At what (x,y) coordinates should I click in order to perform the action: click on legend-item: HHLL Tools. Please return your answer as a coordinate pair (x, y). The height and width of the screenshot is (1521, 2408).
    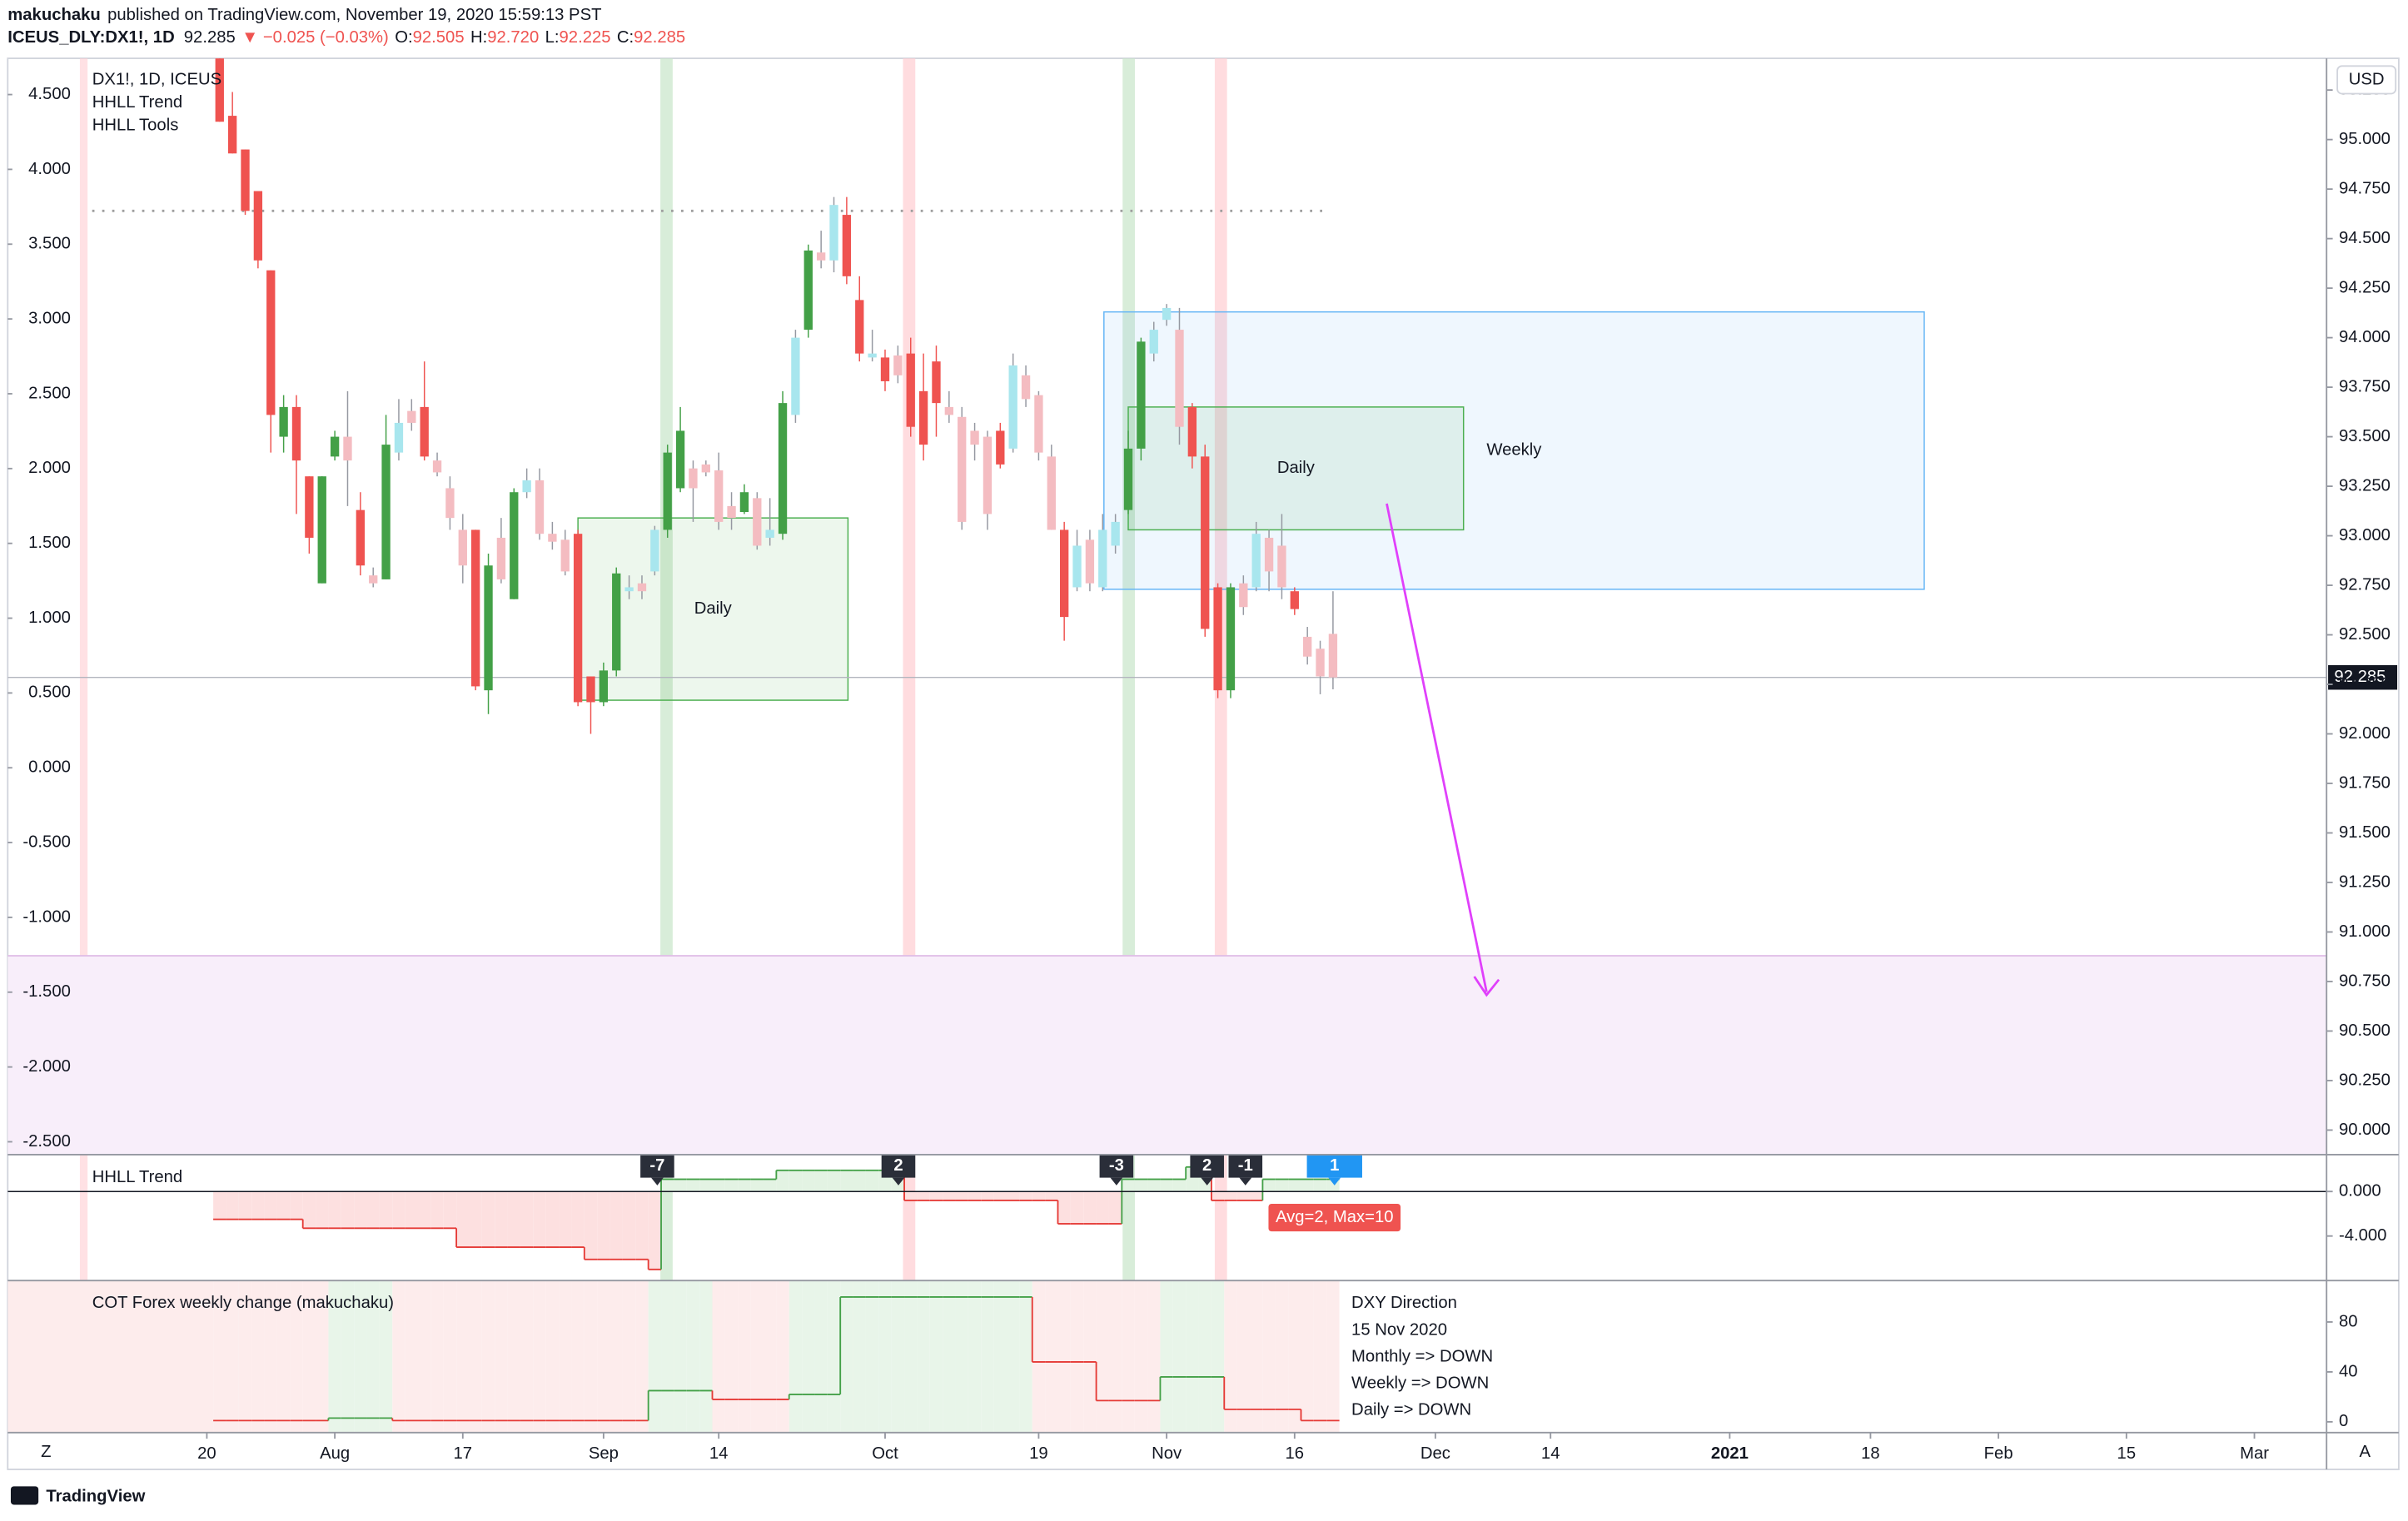
    Looking at the image, I should click on (135, 126).